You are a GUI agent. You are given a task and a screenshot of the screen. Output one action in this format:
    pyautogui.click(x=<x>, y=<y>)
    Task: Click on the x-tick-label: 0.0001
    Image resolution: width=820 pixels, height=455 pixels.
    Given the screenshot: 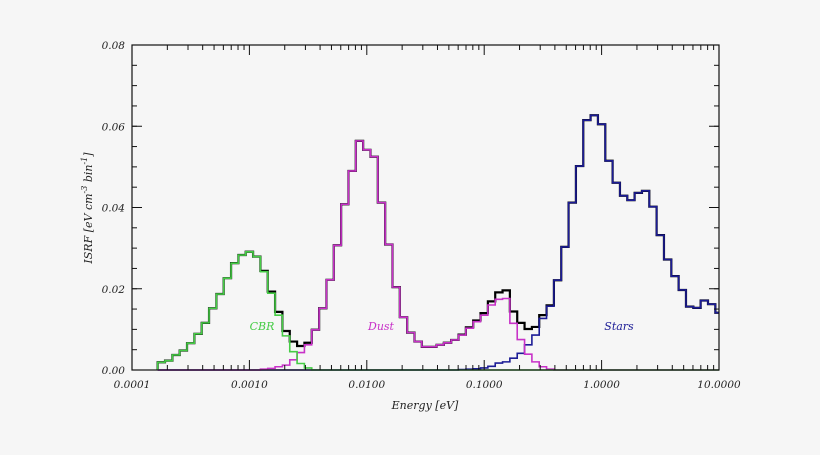 What is the action you would take?
    pyautogui.click(x=132, y=385)
    